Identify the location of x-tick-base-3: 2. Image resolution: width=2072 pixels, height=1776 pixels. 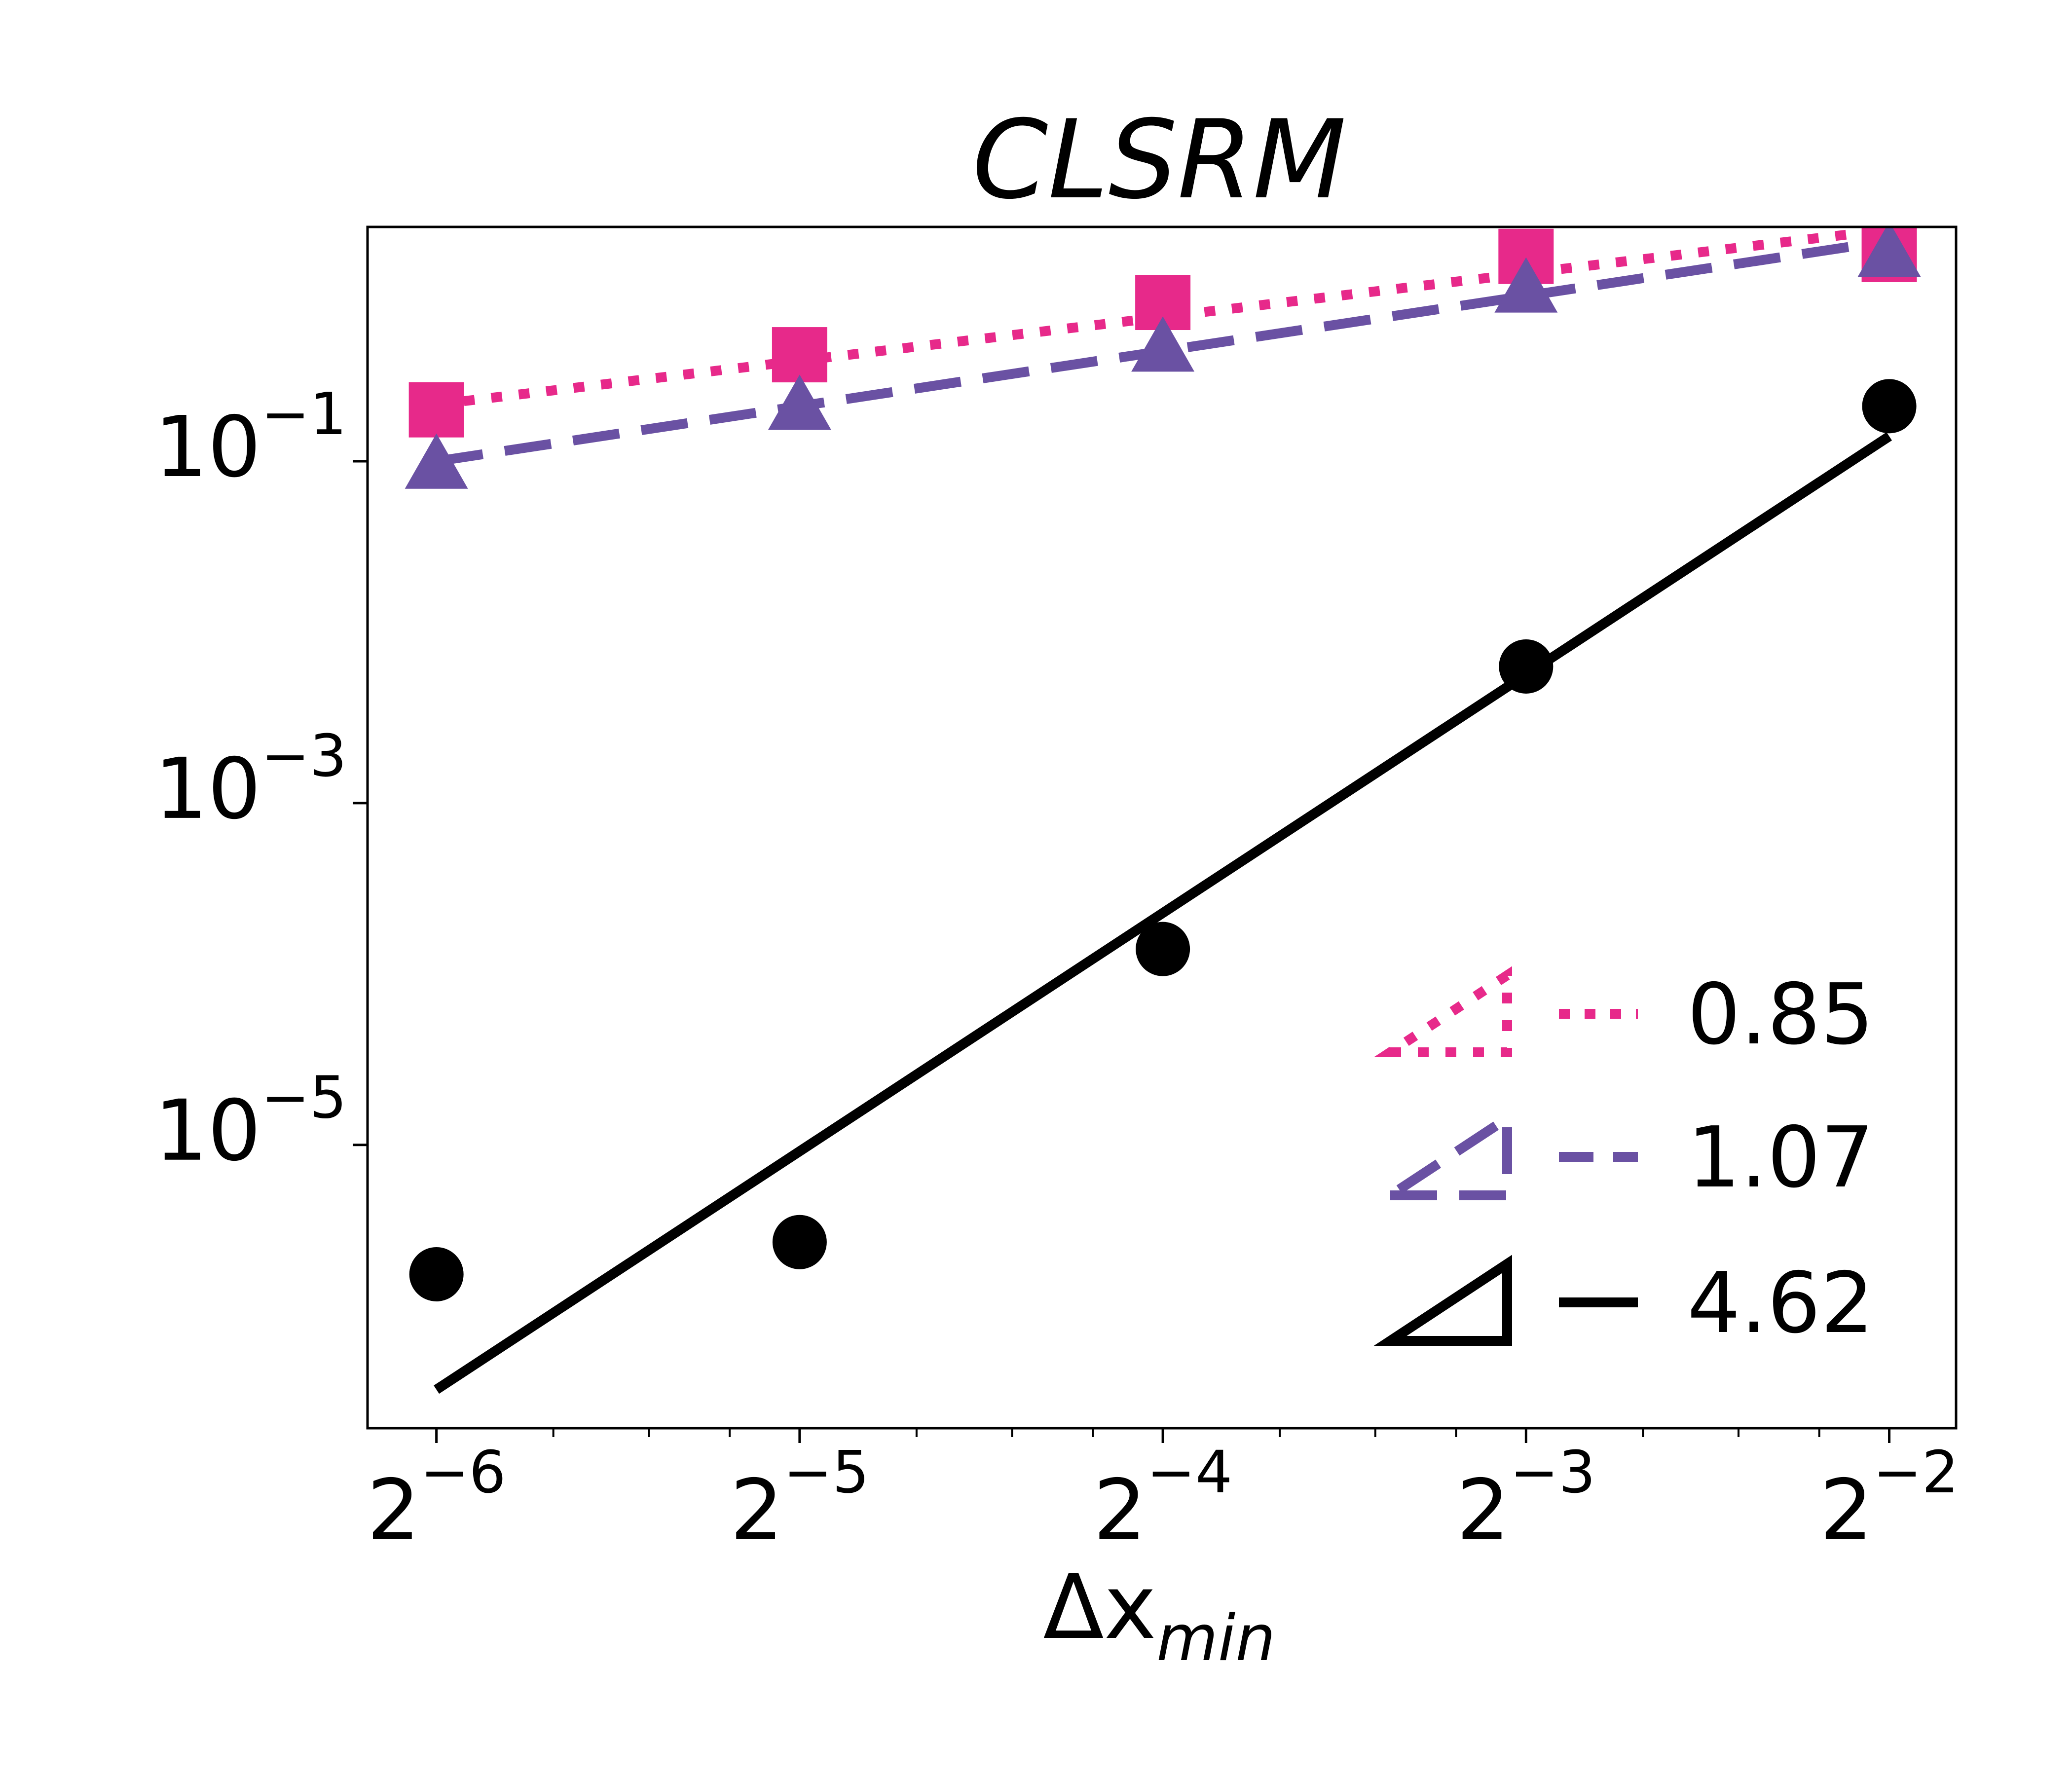
(1120, 1511).